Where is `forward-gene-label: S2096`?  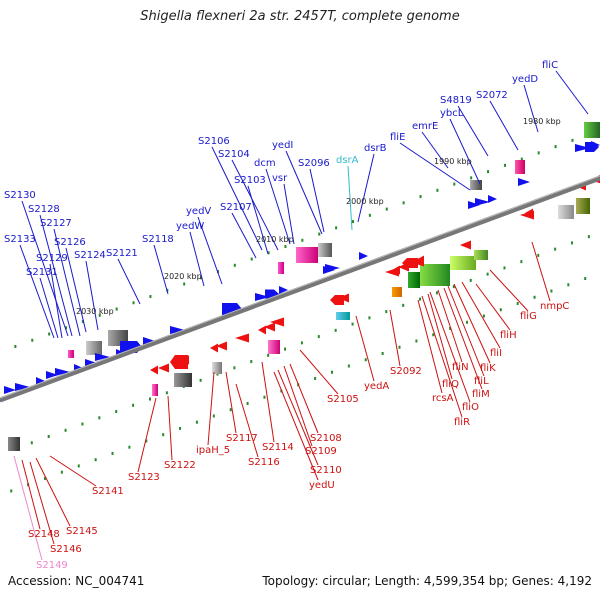
forward-gene-label: S2096 is located at coordinates (314, 163).